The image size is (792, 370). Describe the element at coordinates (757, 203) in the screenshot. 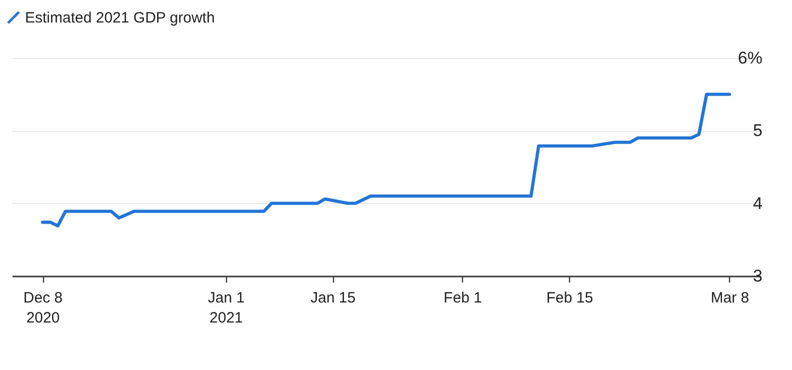

I see `y-tick-label: 4` at that location.